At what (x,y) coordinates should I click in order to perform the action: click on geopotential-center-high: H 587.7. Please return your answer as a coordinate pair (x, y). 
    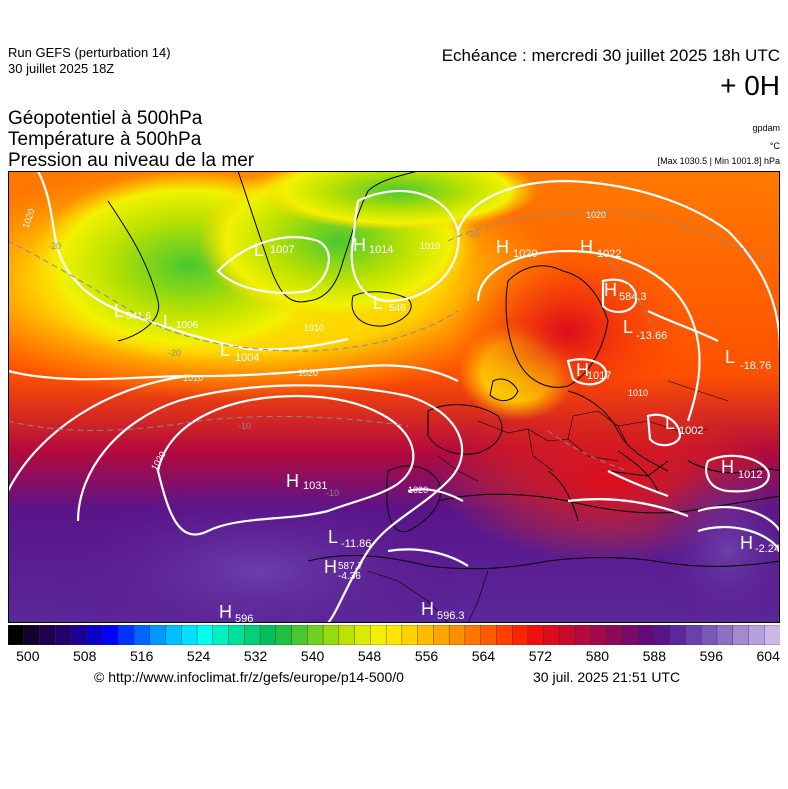
    Looking at the image, I should click on (343, 567).